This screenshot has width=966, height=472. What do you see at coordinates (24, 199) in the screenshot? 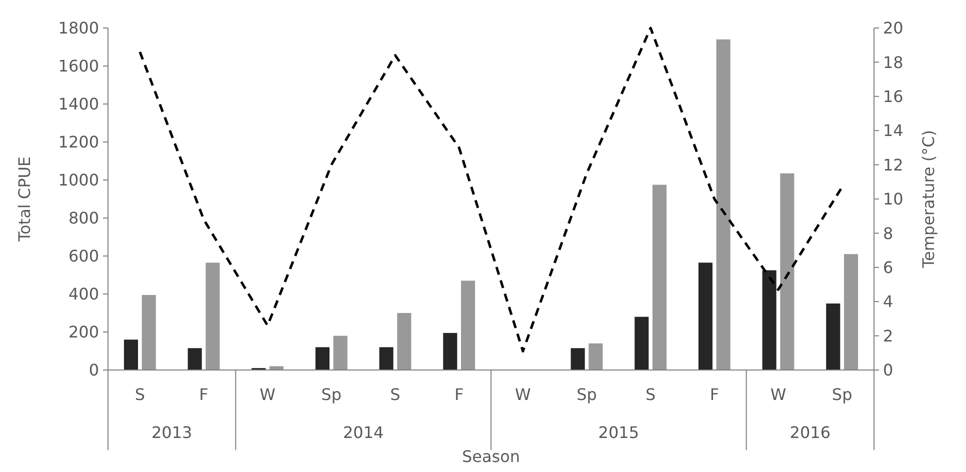
I see `y-axis-title: Total CPUE` at bounding box center [24, 199].